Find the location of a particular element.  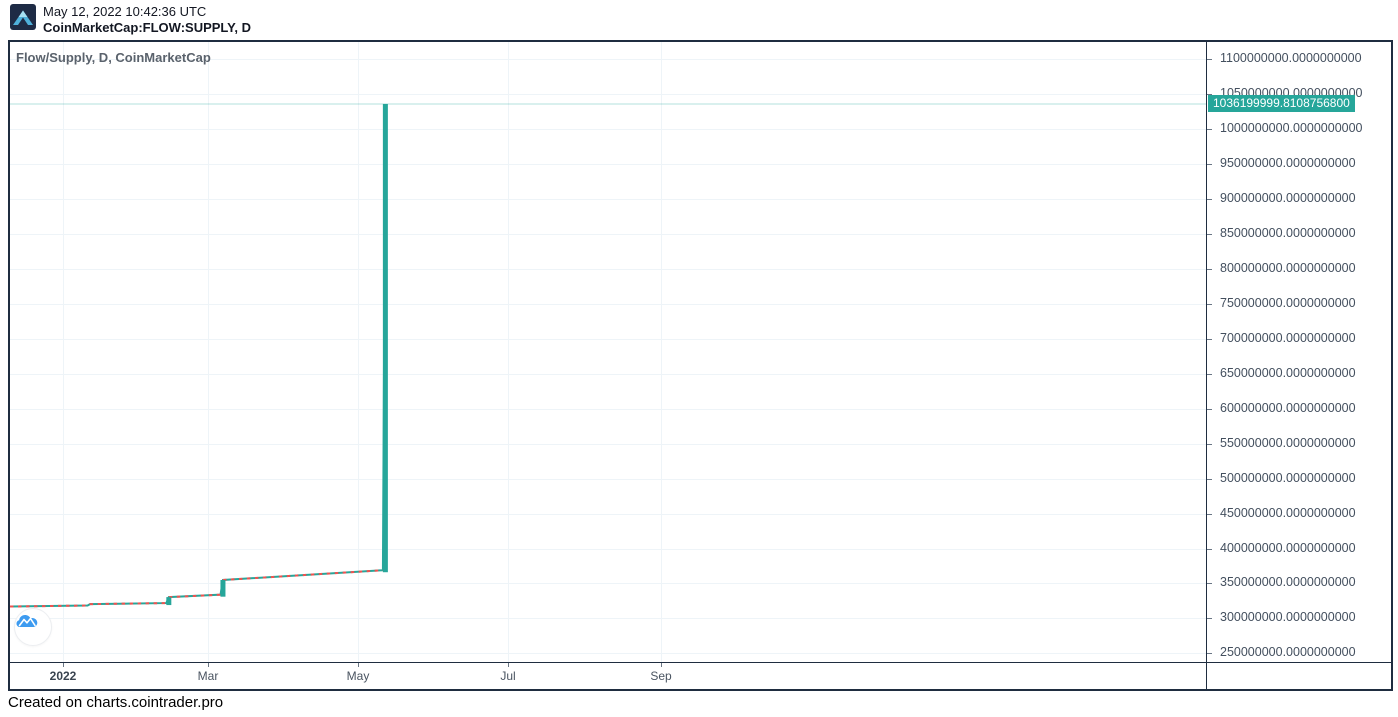

y-axis-label: 450000000.0000000000 is located at coordinates (1288, 513).